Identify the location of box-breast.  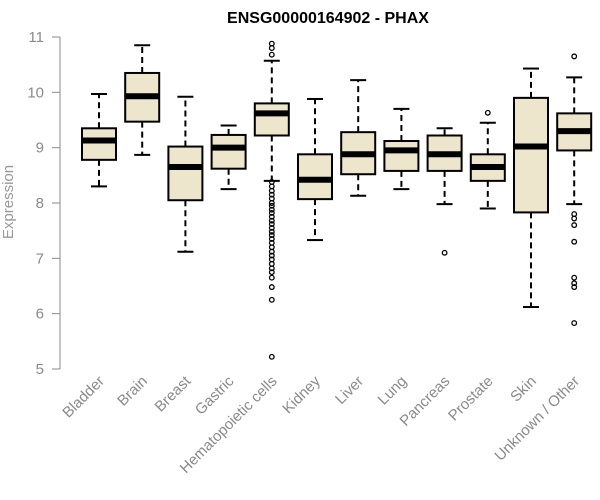
(185, 174).